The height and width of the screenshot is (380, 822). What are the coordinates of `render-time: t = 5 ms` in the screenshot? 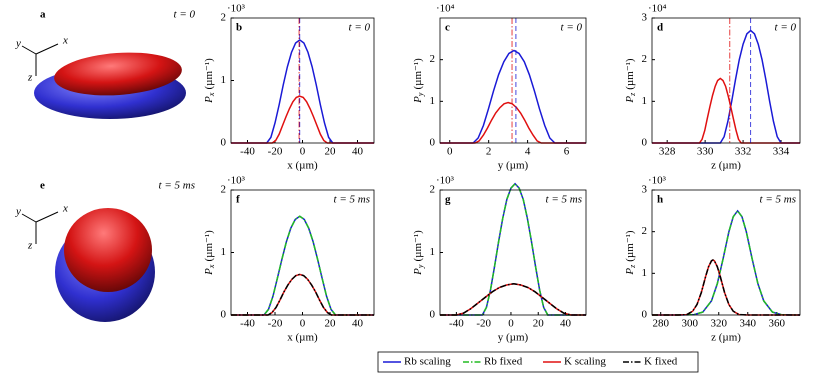 It's located at (177, 186).